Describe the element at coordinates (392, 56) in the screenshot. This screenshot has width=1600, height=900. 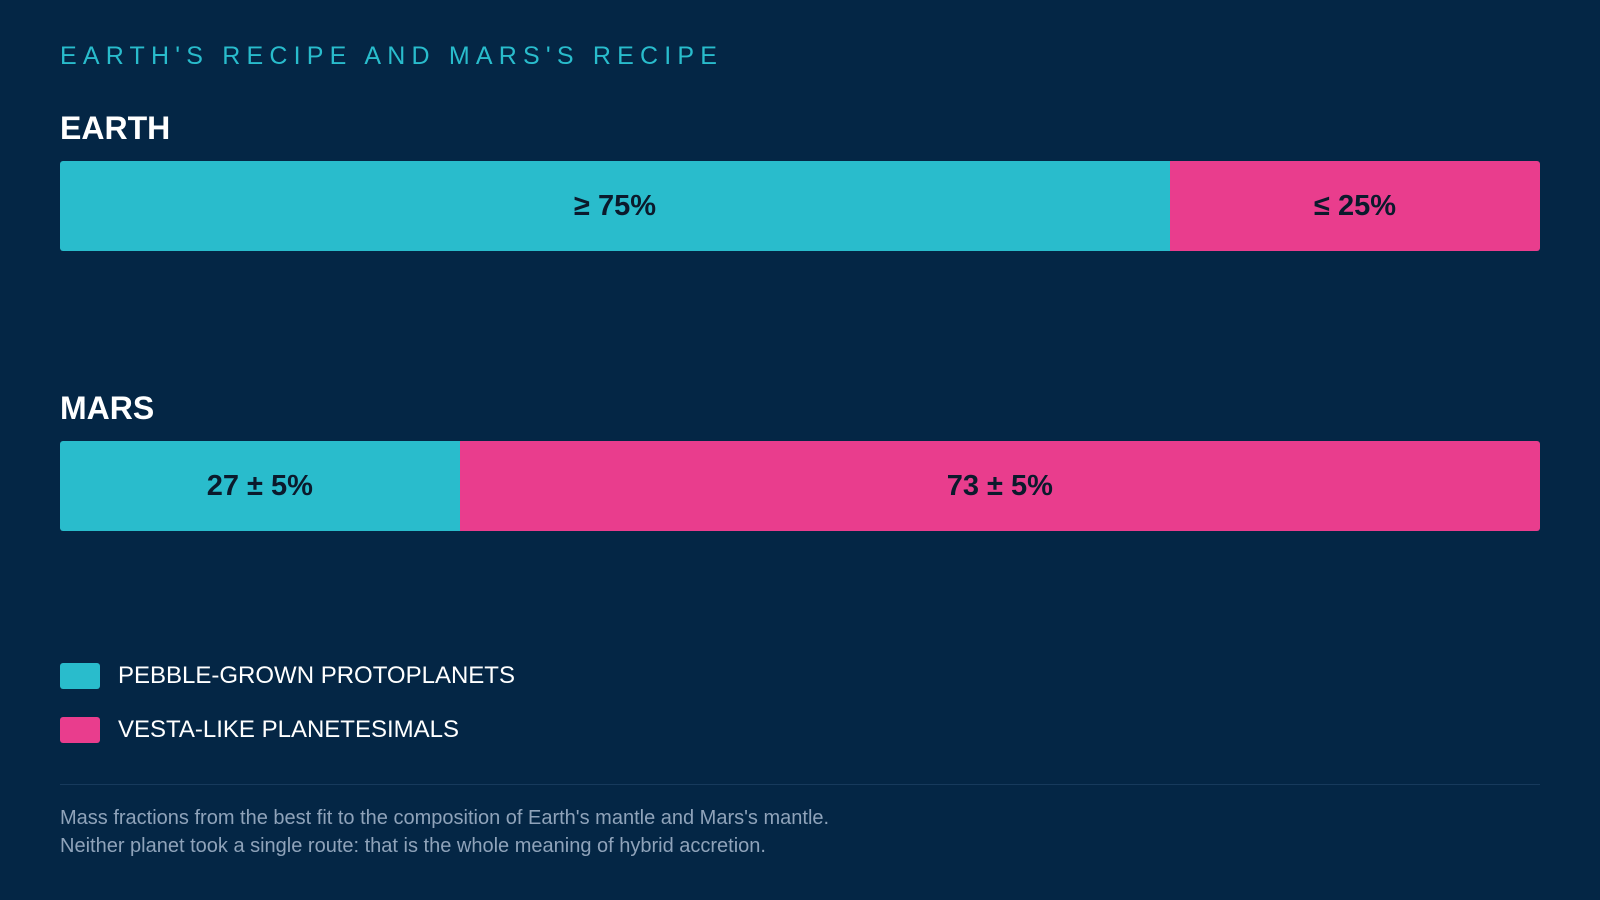
I see `chart-eyebrow-title: EARTH'S RECIPE AND MARS'S RECIPE` at that location.